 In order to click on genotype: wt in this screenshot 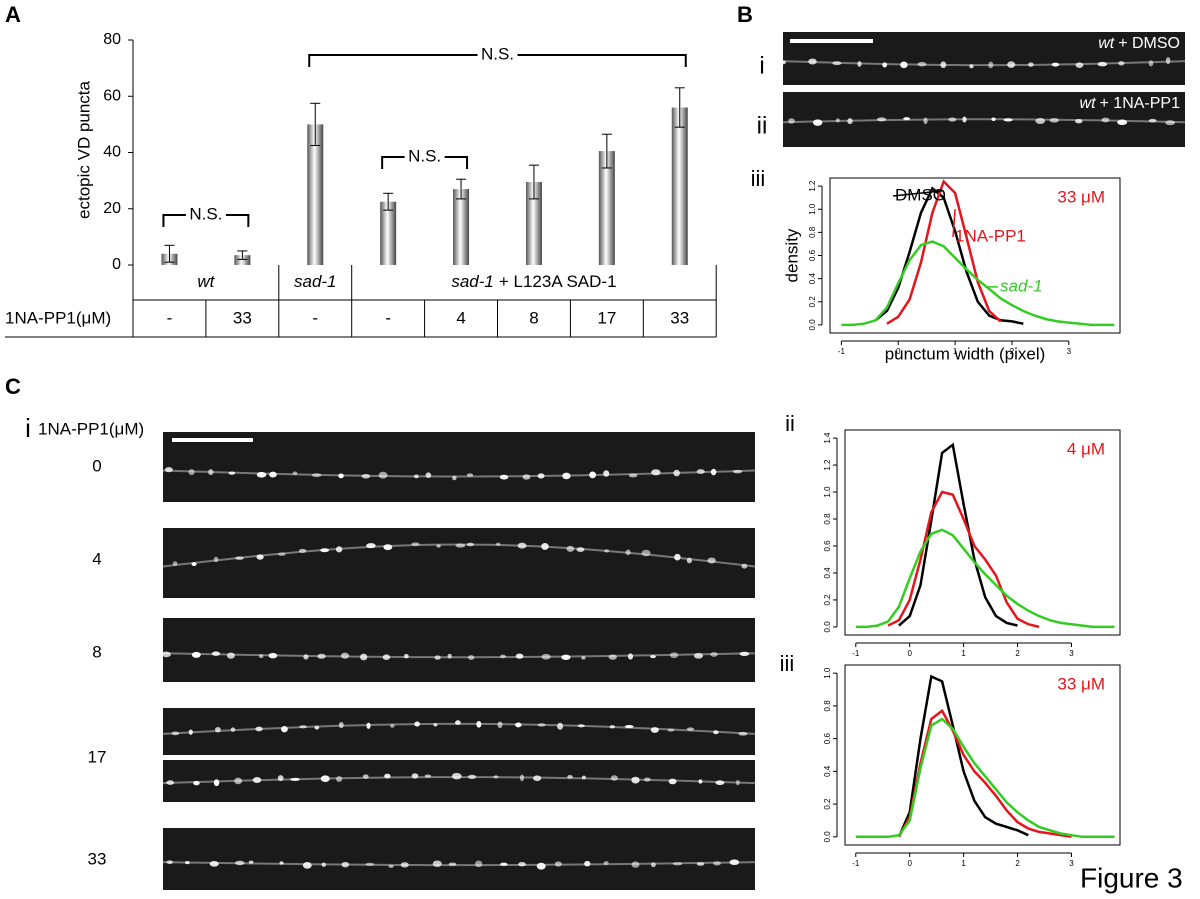, I will do `click(1106, 43)`.